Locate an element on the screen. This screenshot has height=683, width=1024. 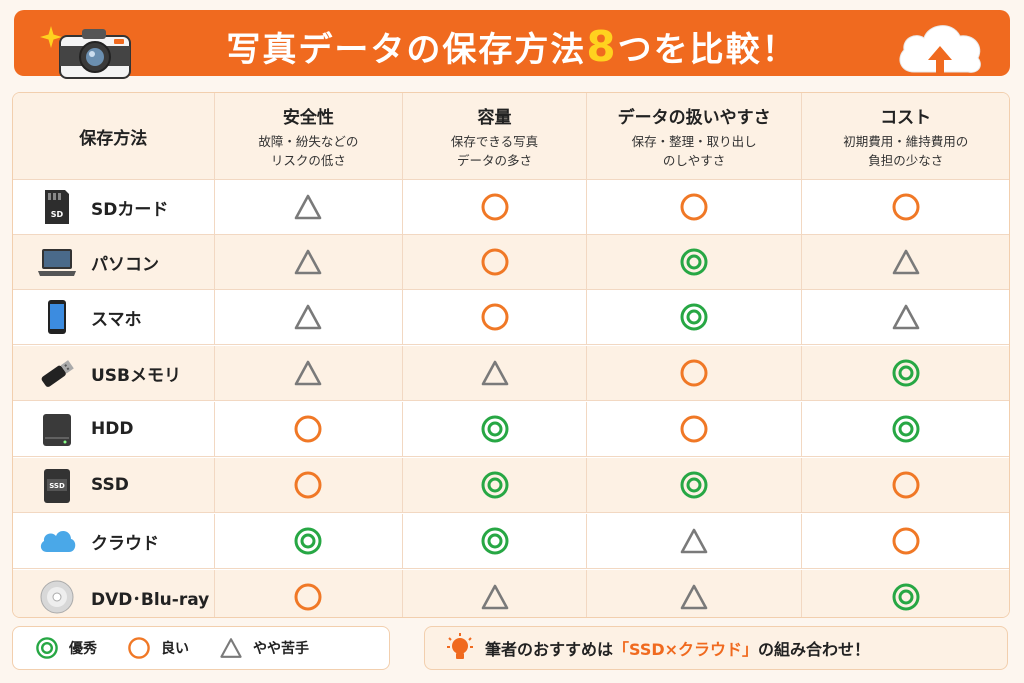
header-cell-cost: コスト 初期費用・維持費用の 負担の少なさ is located at coordinates (905, 136).